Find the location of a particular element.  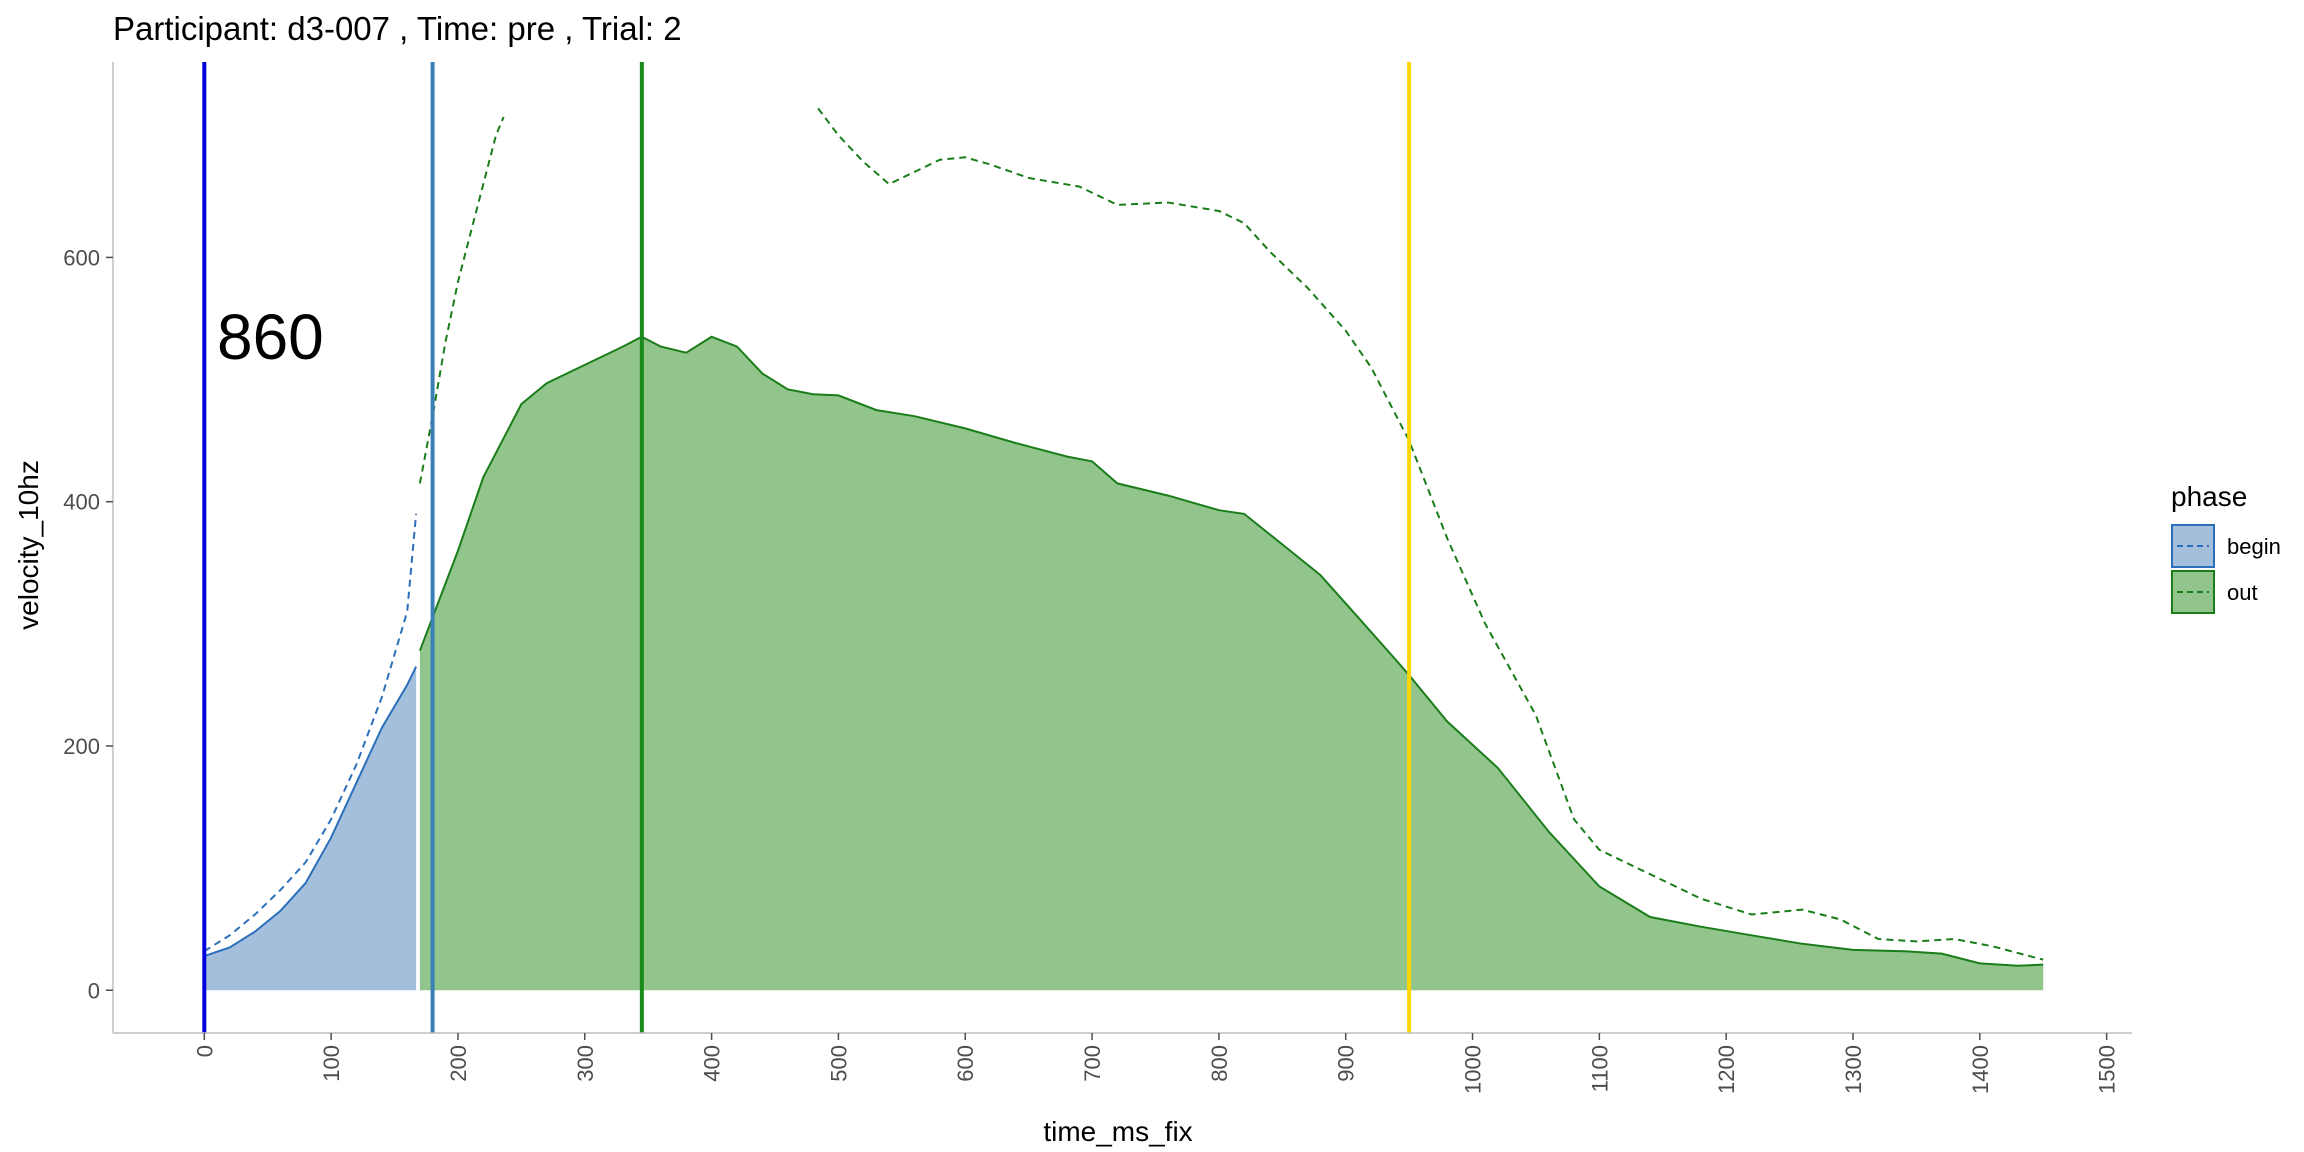

y-axis-title: velocity_10hz is located at coordinates (28, 545).